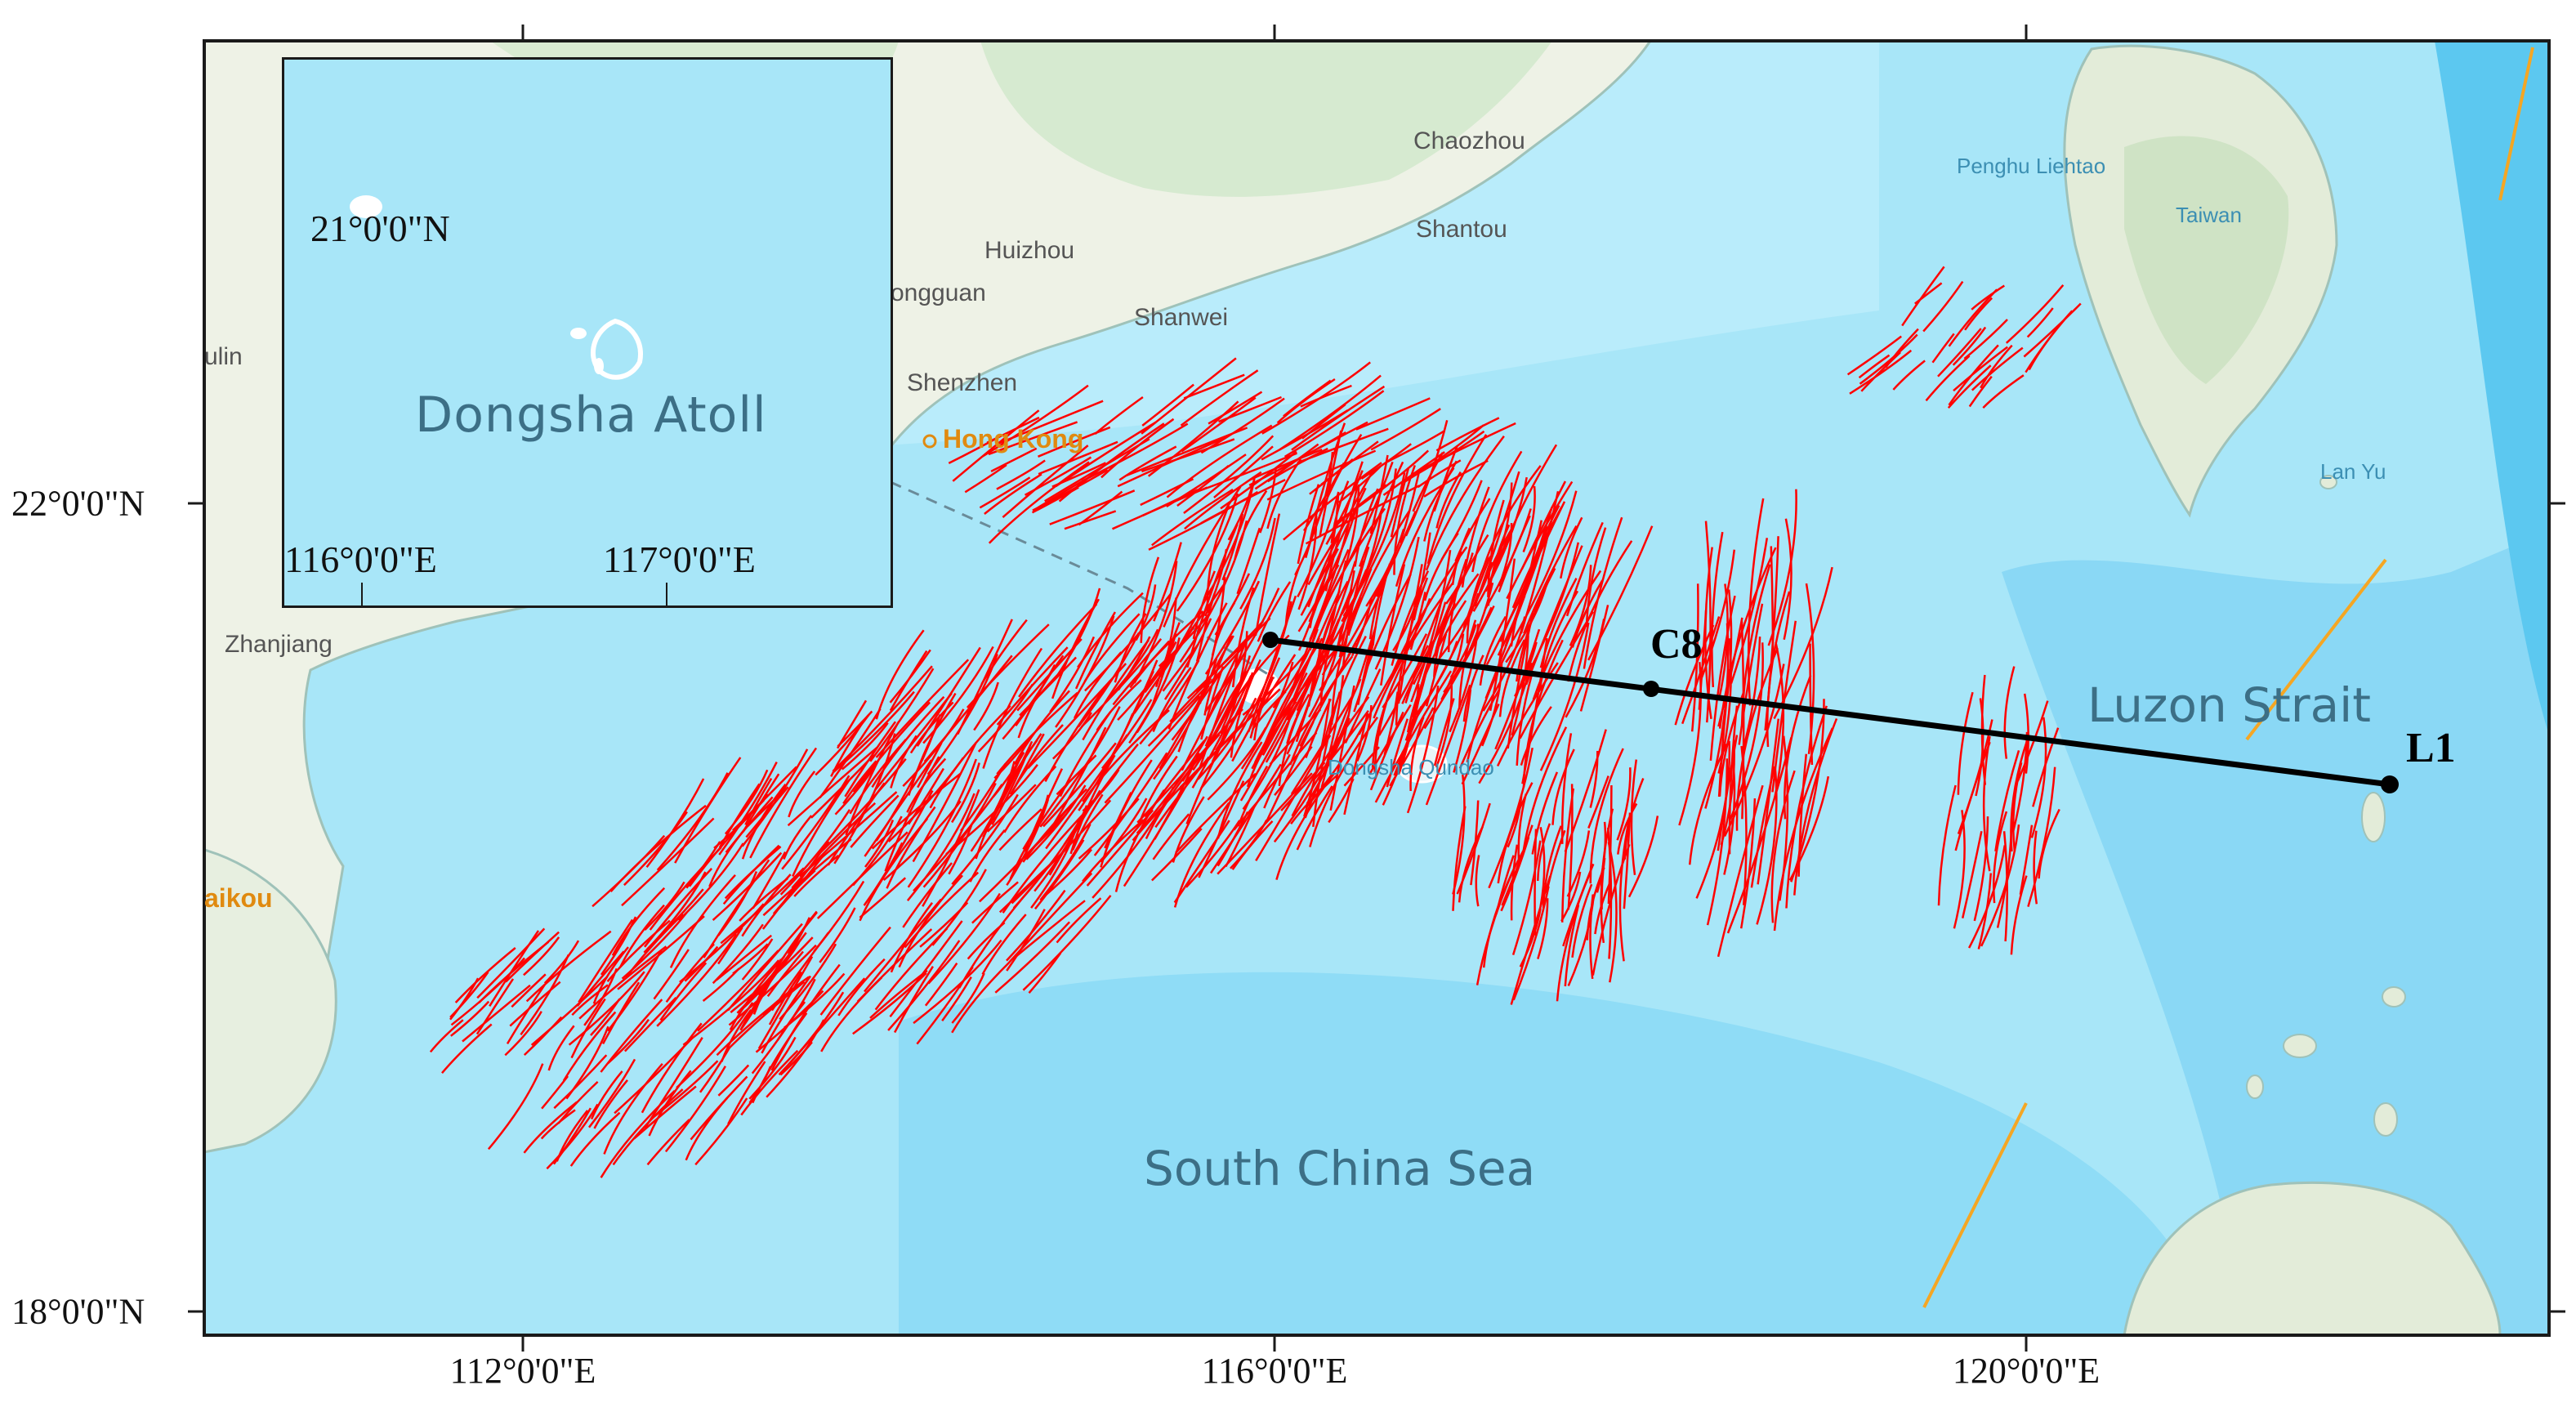  I want to click on label-shenzhen: Shenzhen, so click(962, 382).